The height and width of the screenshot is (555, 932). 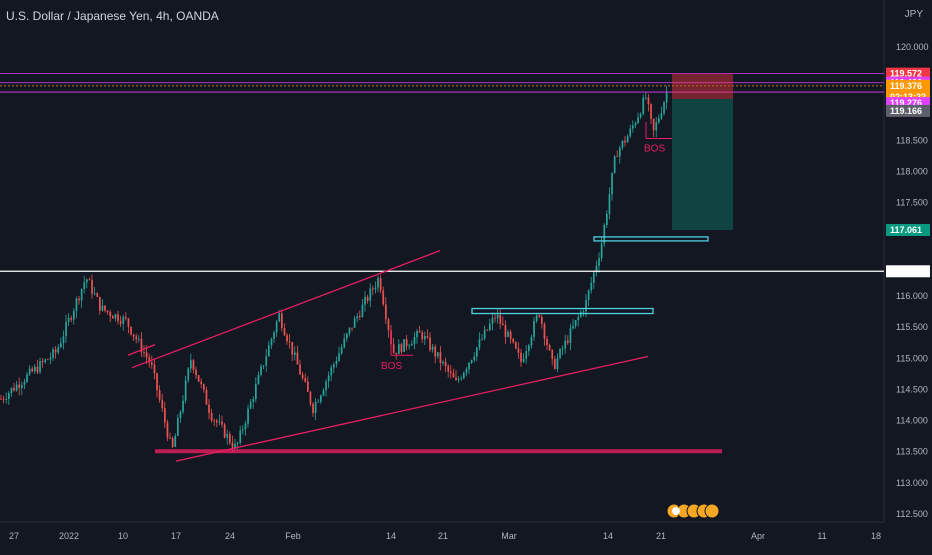 I want to click on y-tick-label: 117.500, so click(x=912, y=203).